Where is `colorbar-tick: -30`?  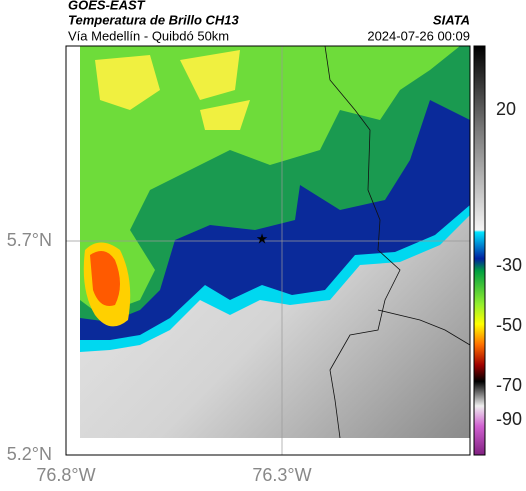 colorbar-tick: -30 is located at coordinates (509, 265).